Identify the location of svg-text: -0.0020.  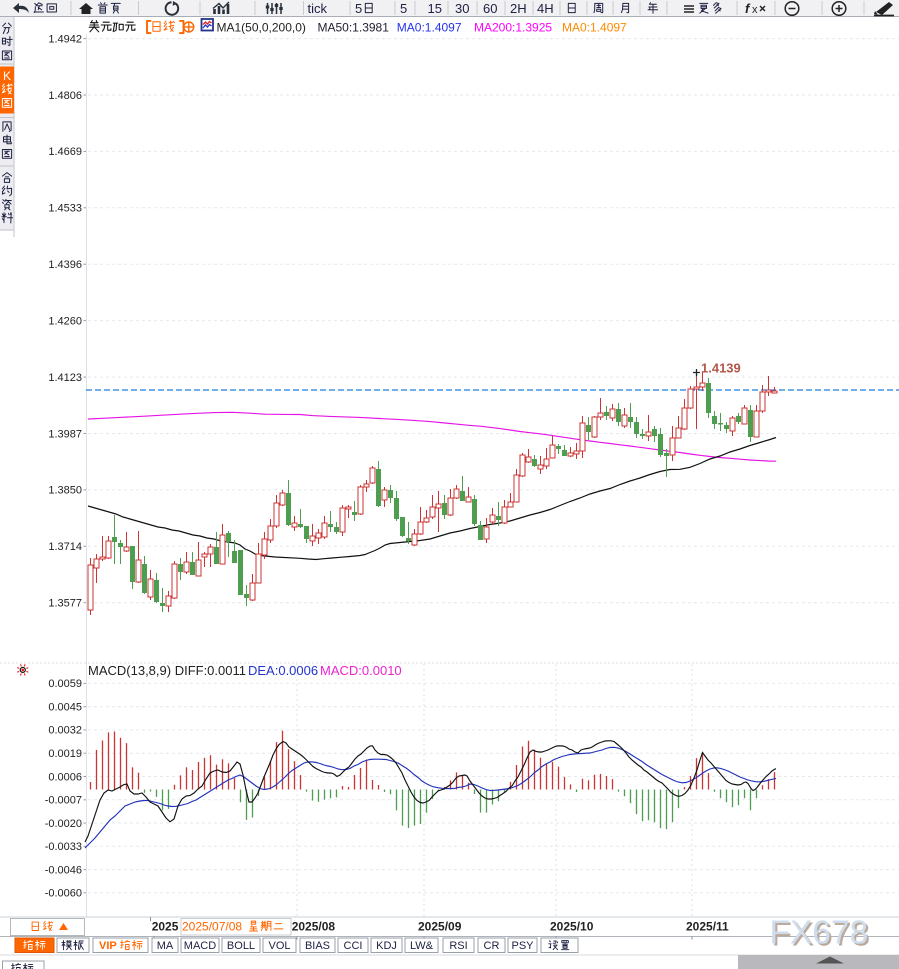
(63, 824).